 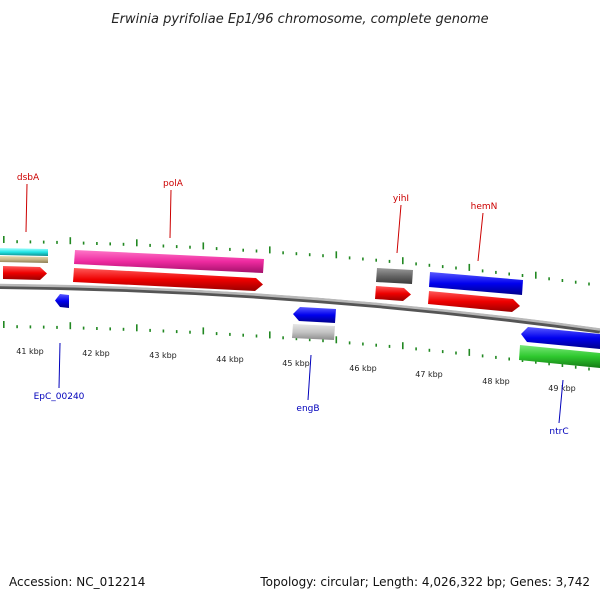 What do you see at coordinates (394, 276) in the screenshot?
I see `gene-darkgray` at bounding box center [394, 276].